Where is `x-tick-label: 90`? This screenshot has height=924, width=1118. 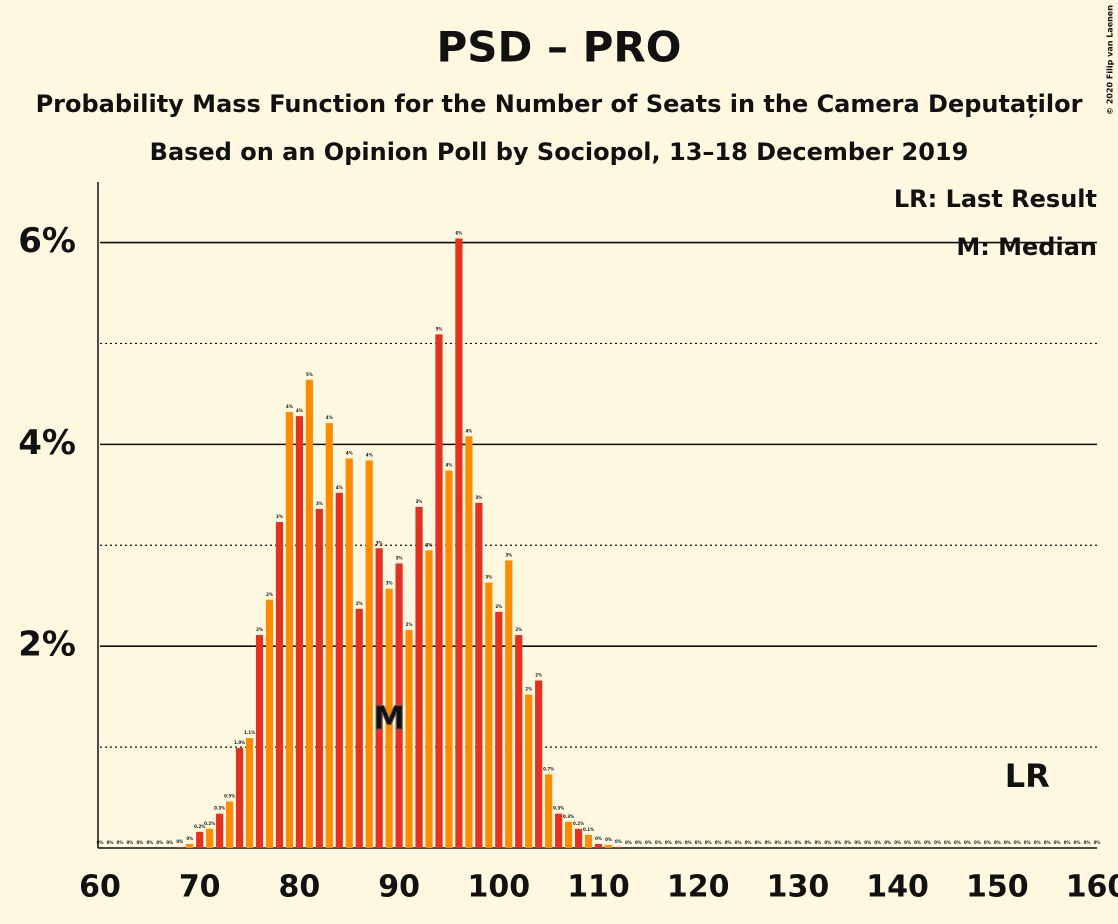 x-tick-label: 90 is located at coordinates (399, 887).